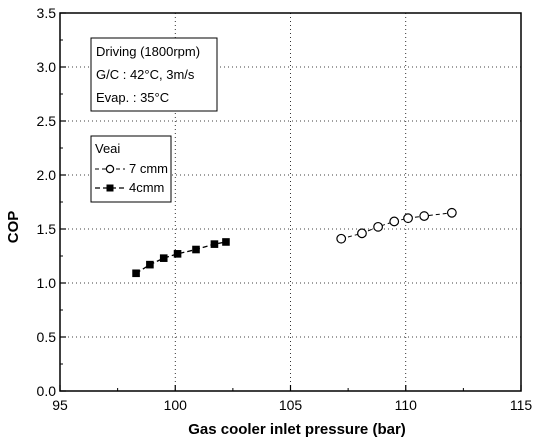 The width and height of the screenshot is (541, 441). What do you see at coordinates (47, 121) in the screenshot?
I see `y-tick-label: 2.5` at bounding box center [47, 121].